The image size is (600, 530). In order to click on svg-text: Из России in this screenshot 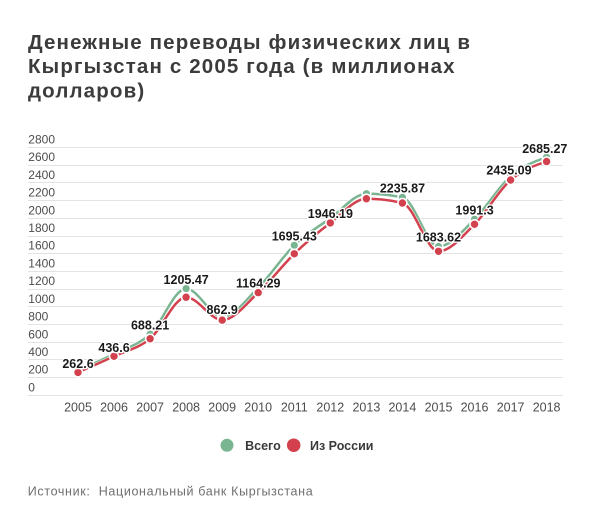, I will do `click(341, 446)`.